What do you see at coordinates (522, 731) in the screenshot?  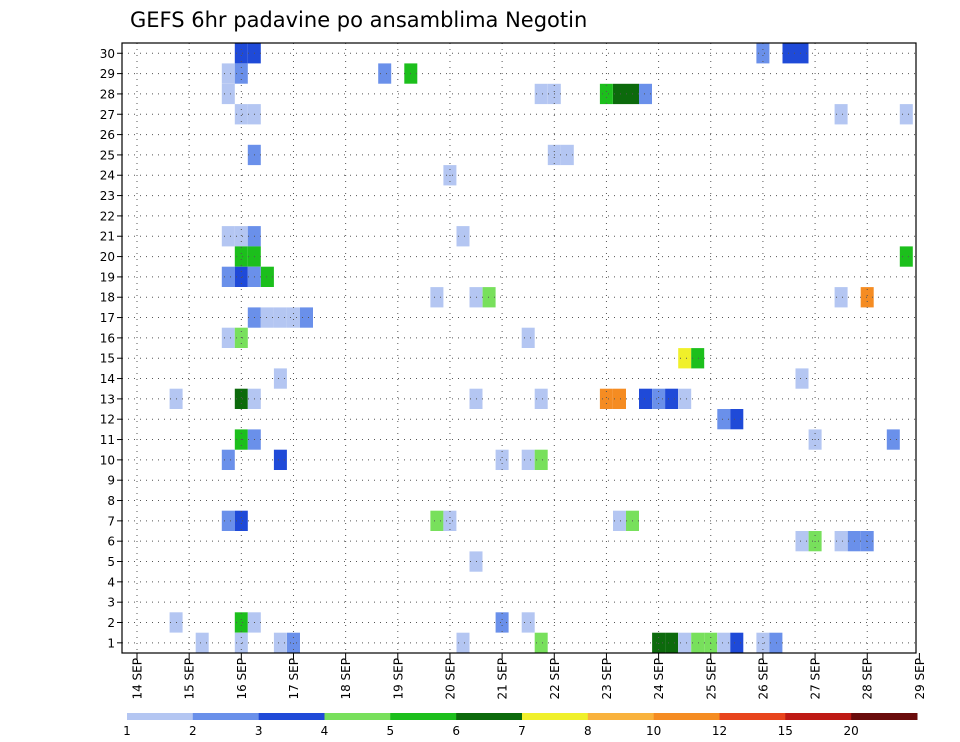 I see `colorbar-label: 7` at bounding box center [522, 731].